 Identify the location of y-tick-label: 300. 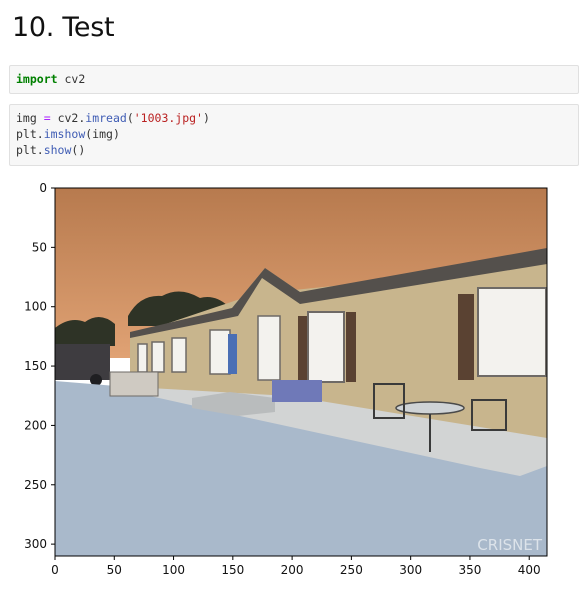
(35, 544).